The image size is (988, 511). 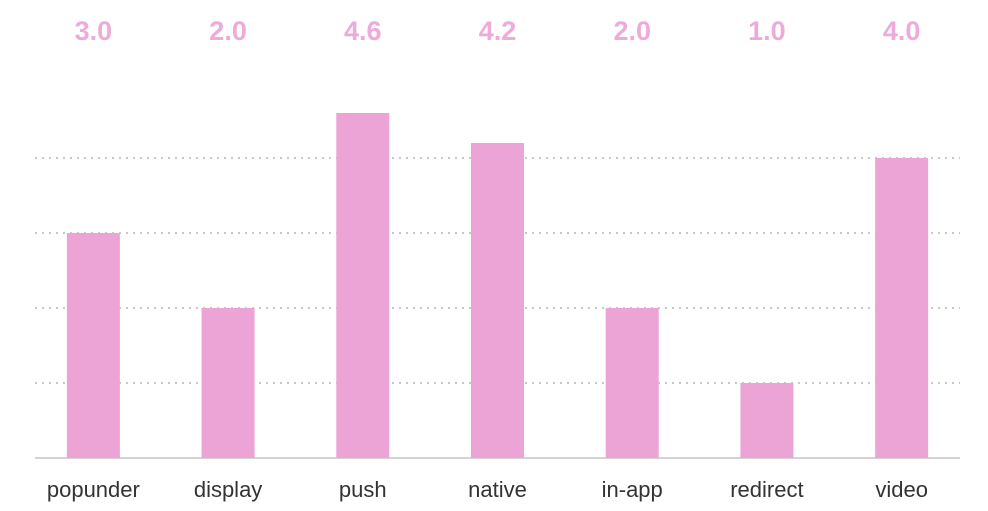 I want to click on x-tick-label: video, so click(x=901, y=489).